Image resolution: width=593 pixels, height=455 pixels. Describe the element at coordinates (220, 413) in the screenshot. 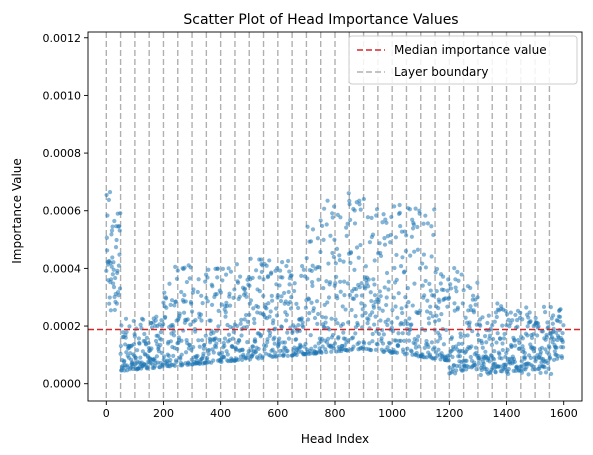

I see `x-tick-label: 400` at that location.